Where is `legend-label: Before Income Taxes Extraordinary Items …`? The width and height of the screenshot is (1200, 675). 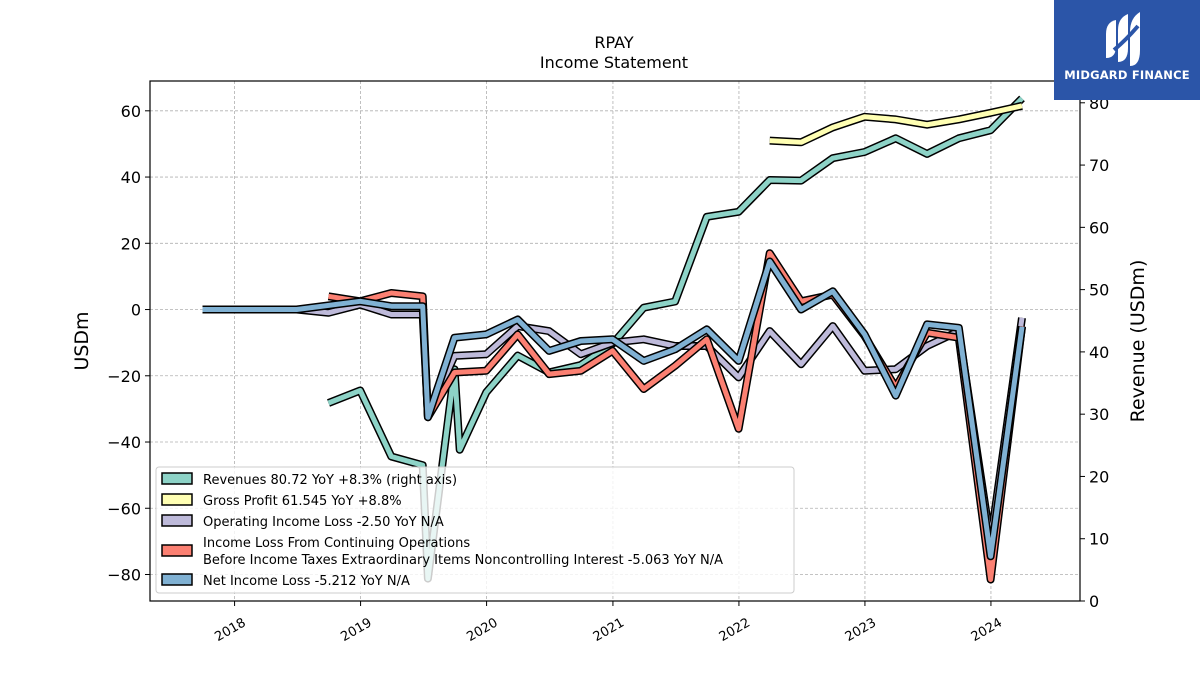
legend-label: Before Income Taxes Extraordinary Items … is located at coordinates (463, 560).